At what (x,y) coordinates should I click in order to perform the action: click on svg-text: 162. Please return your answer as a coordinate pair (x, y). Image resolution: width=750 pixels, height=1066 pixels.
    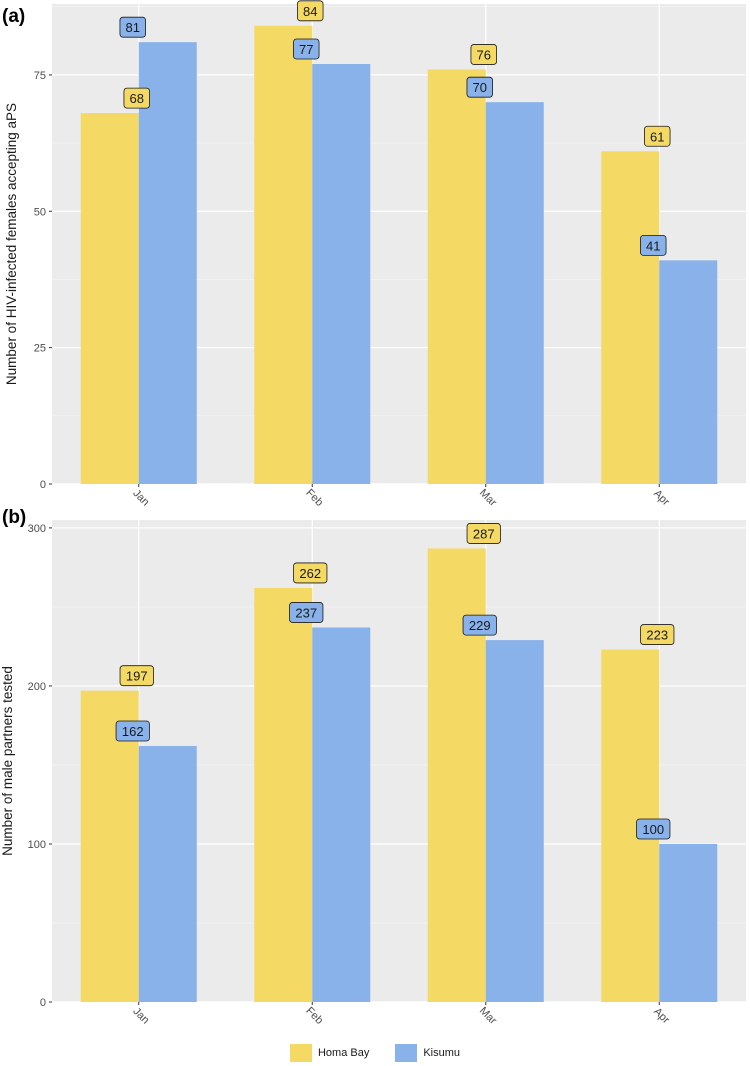
    Looking at the image, I should click on (133, 731).